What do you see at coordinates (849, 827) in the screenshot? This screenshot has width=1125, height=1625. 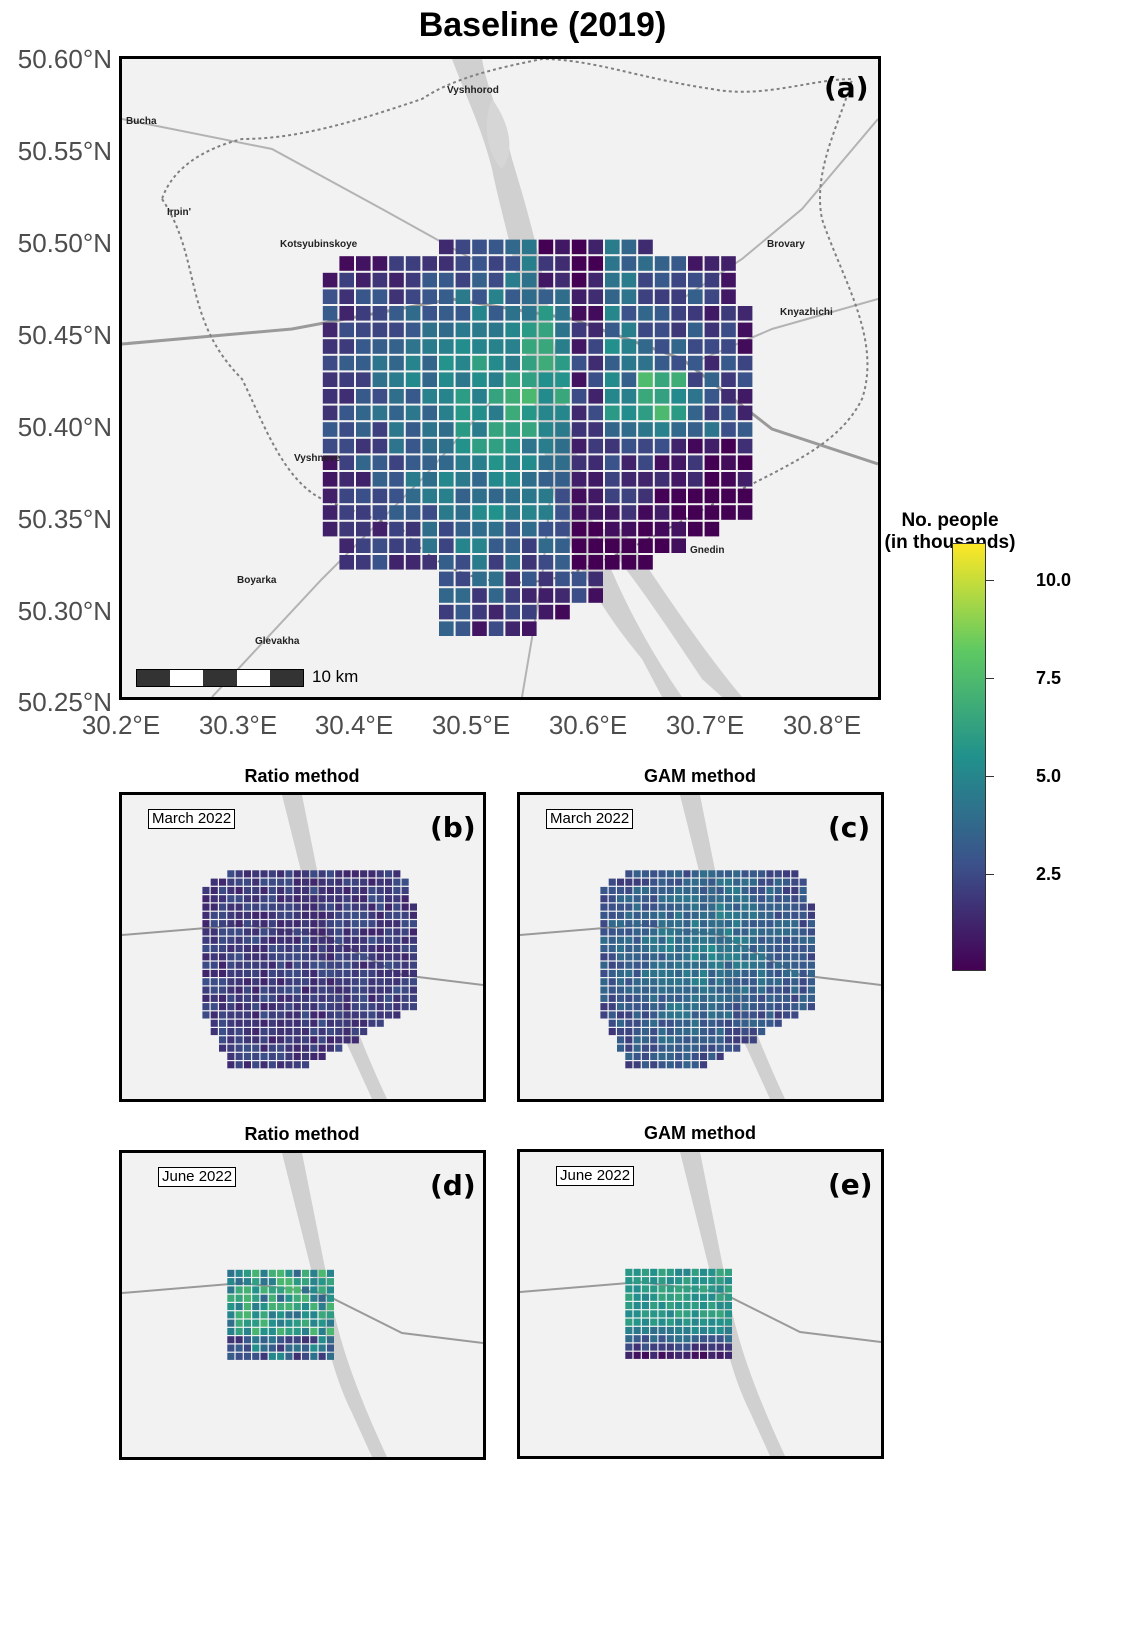 I see `panel-letter: (c)` at bounding box center [849, 827].